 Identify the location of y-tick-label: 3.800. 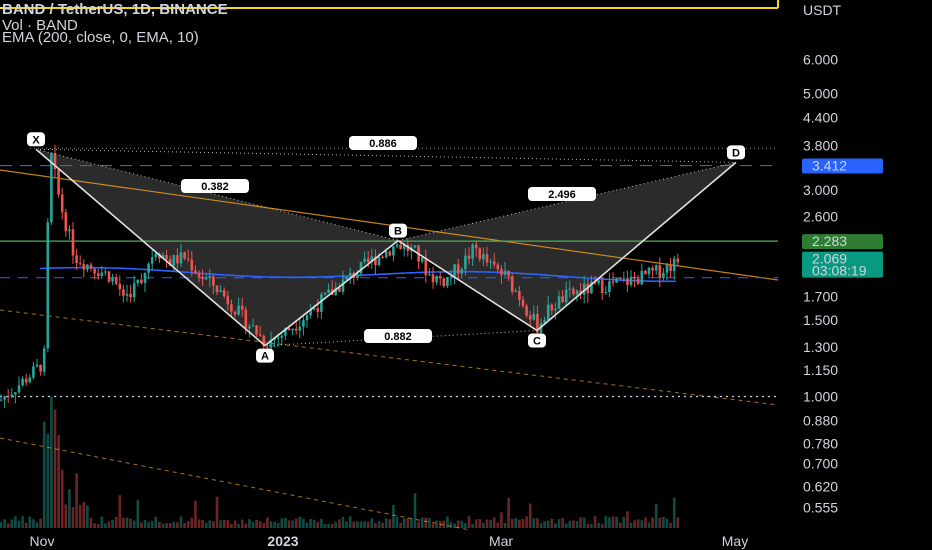
(820, 145).